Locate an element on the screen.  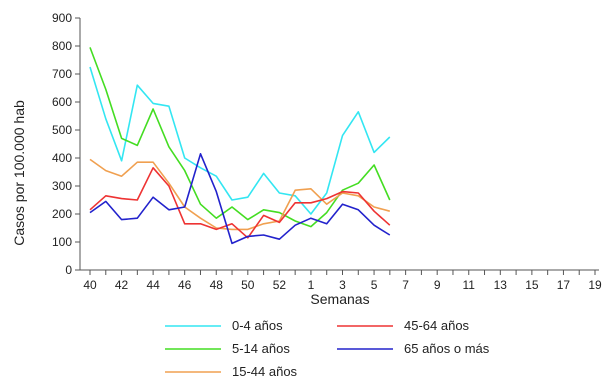
x-tick-label: 48 is located at coordinates (217, 285).